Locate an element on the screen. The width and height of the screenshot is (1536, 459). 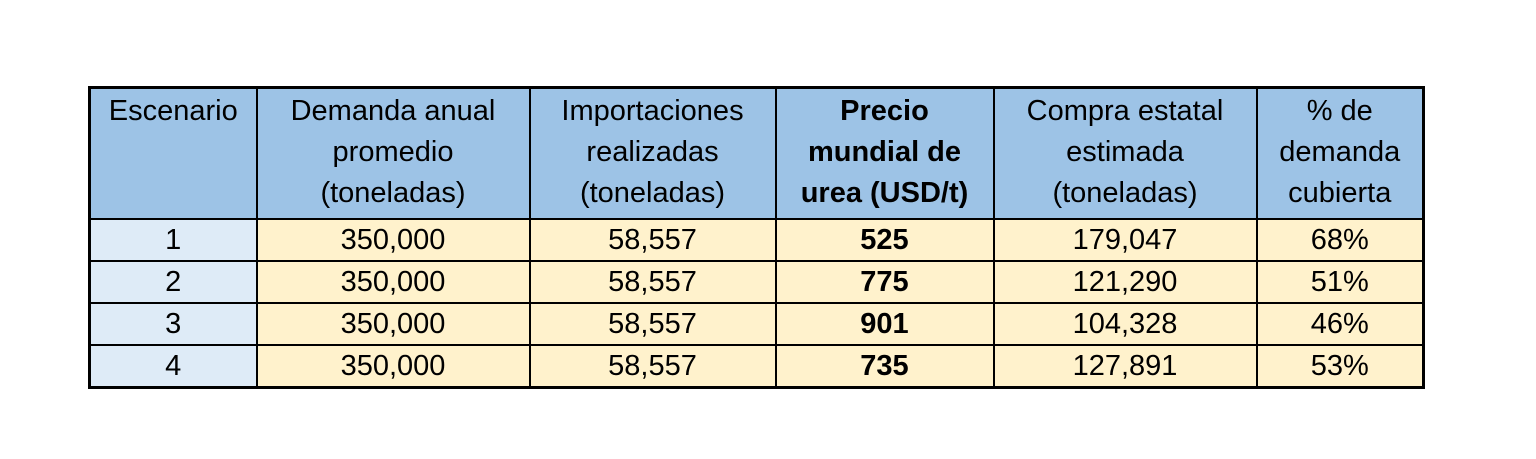
cell-r3-pct: 46% is located at coordinates (1340, 324).